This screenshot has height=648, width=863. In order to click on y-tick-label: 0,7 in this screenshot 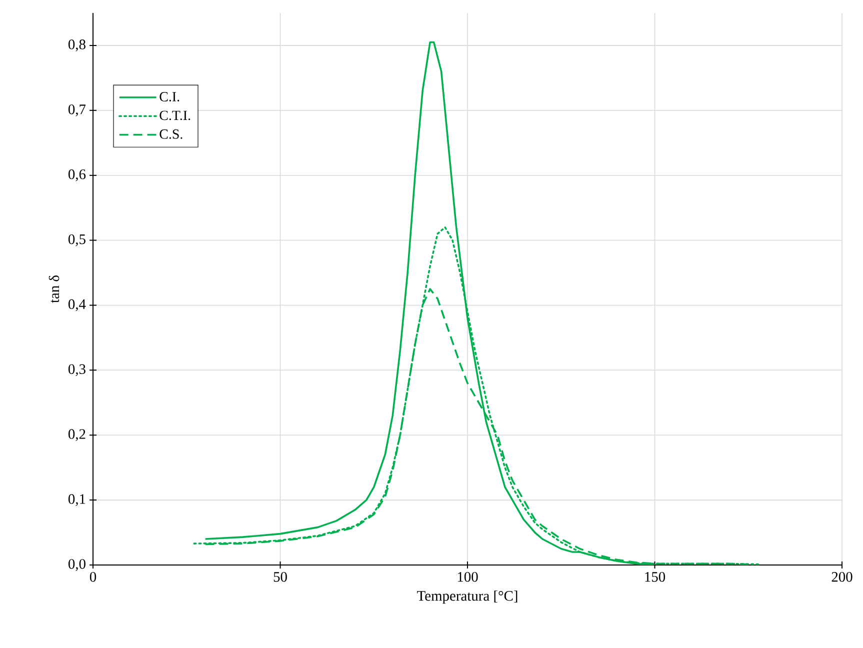, I will do `click(77, 110)`.